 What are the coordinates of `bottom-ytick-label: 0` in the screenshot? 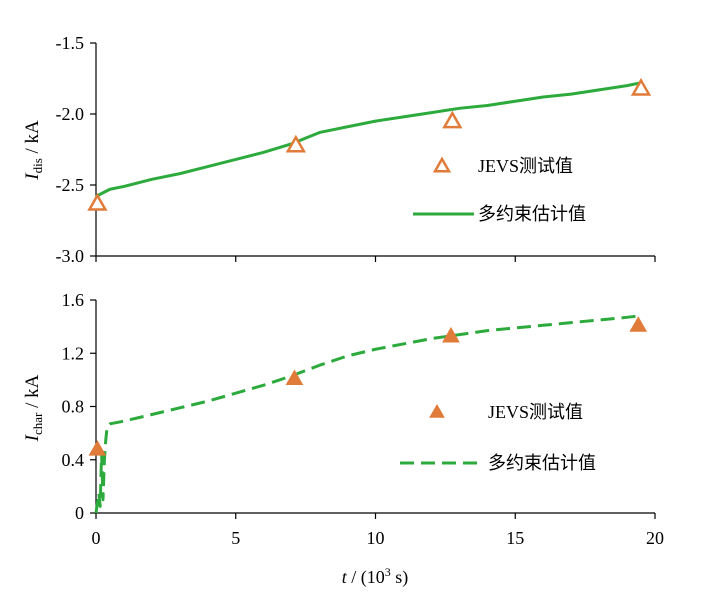 It's located at (79, 513).